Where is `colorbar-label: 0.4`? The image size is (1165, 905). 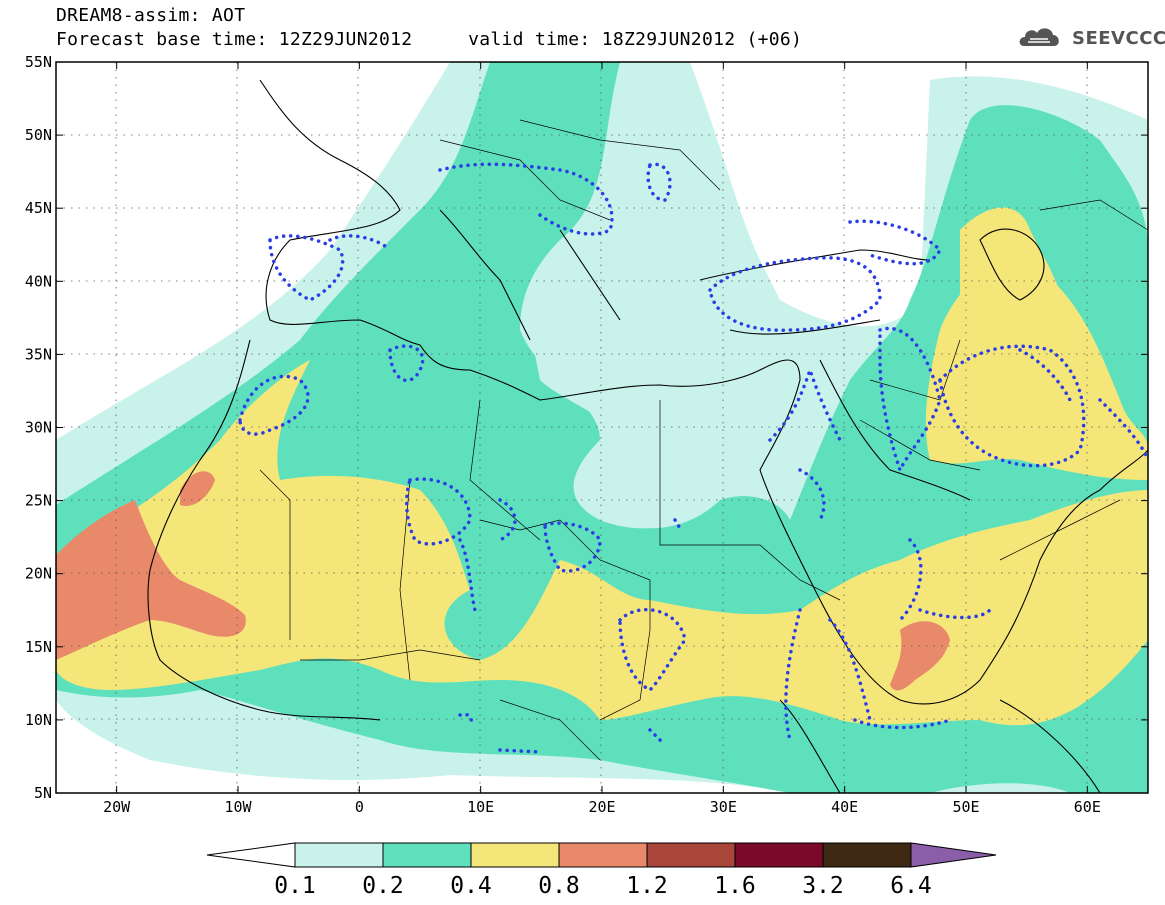
colorbar-label: 0.4 is located at coordinates (471, 886).